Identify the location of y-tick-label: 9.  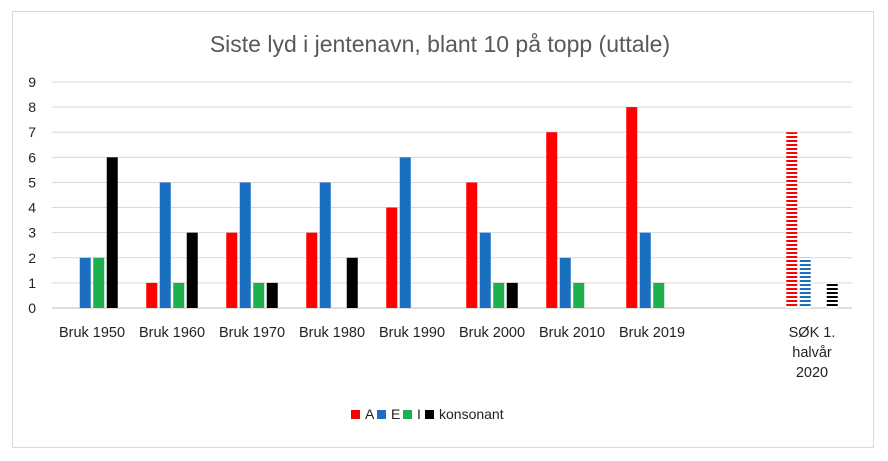
(32, 82).